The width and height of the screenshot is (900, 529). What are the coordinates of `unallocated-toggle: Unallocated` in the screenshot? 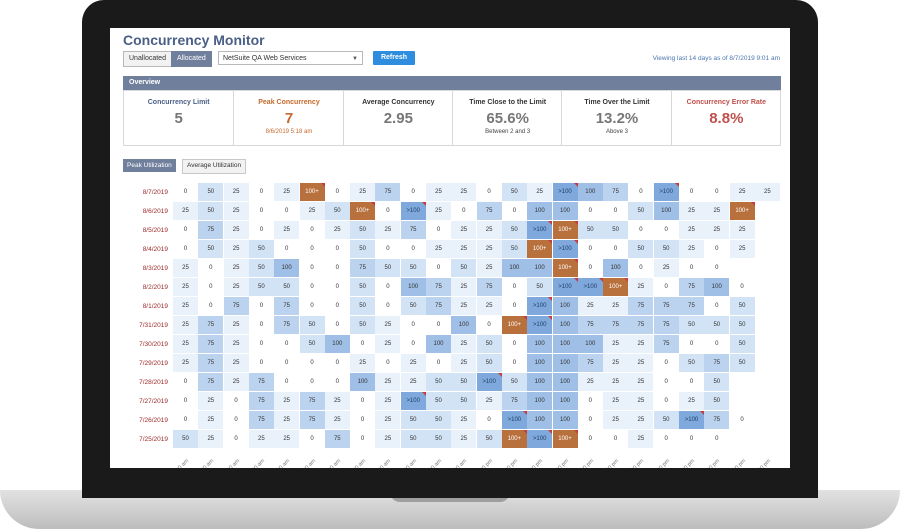 It's located at (147, 59).